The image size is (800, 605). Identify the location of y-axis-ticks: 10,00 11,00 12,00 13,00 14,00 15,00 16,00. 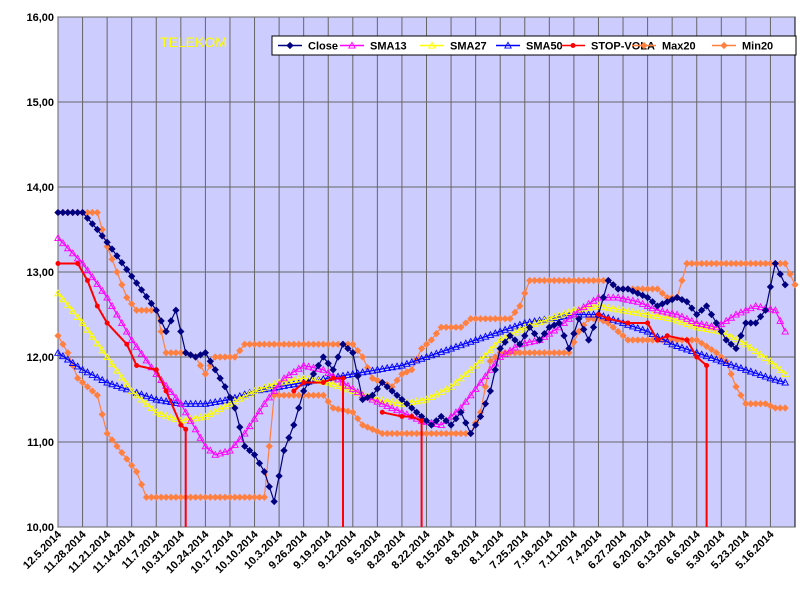
(40, 273).